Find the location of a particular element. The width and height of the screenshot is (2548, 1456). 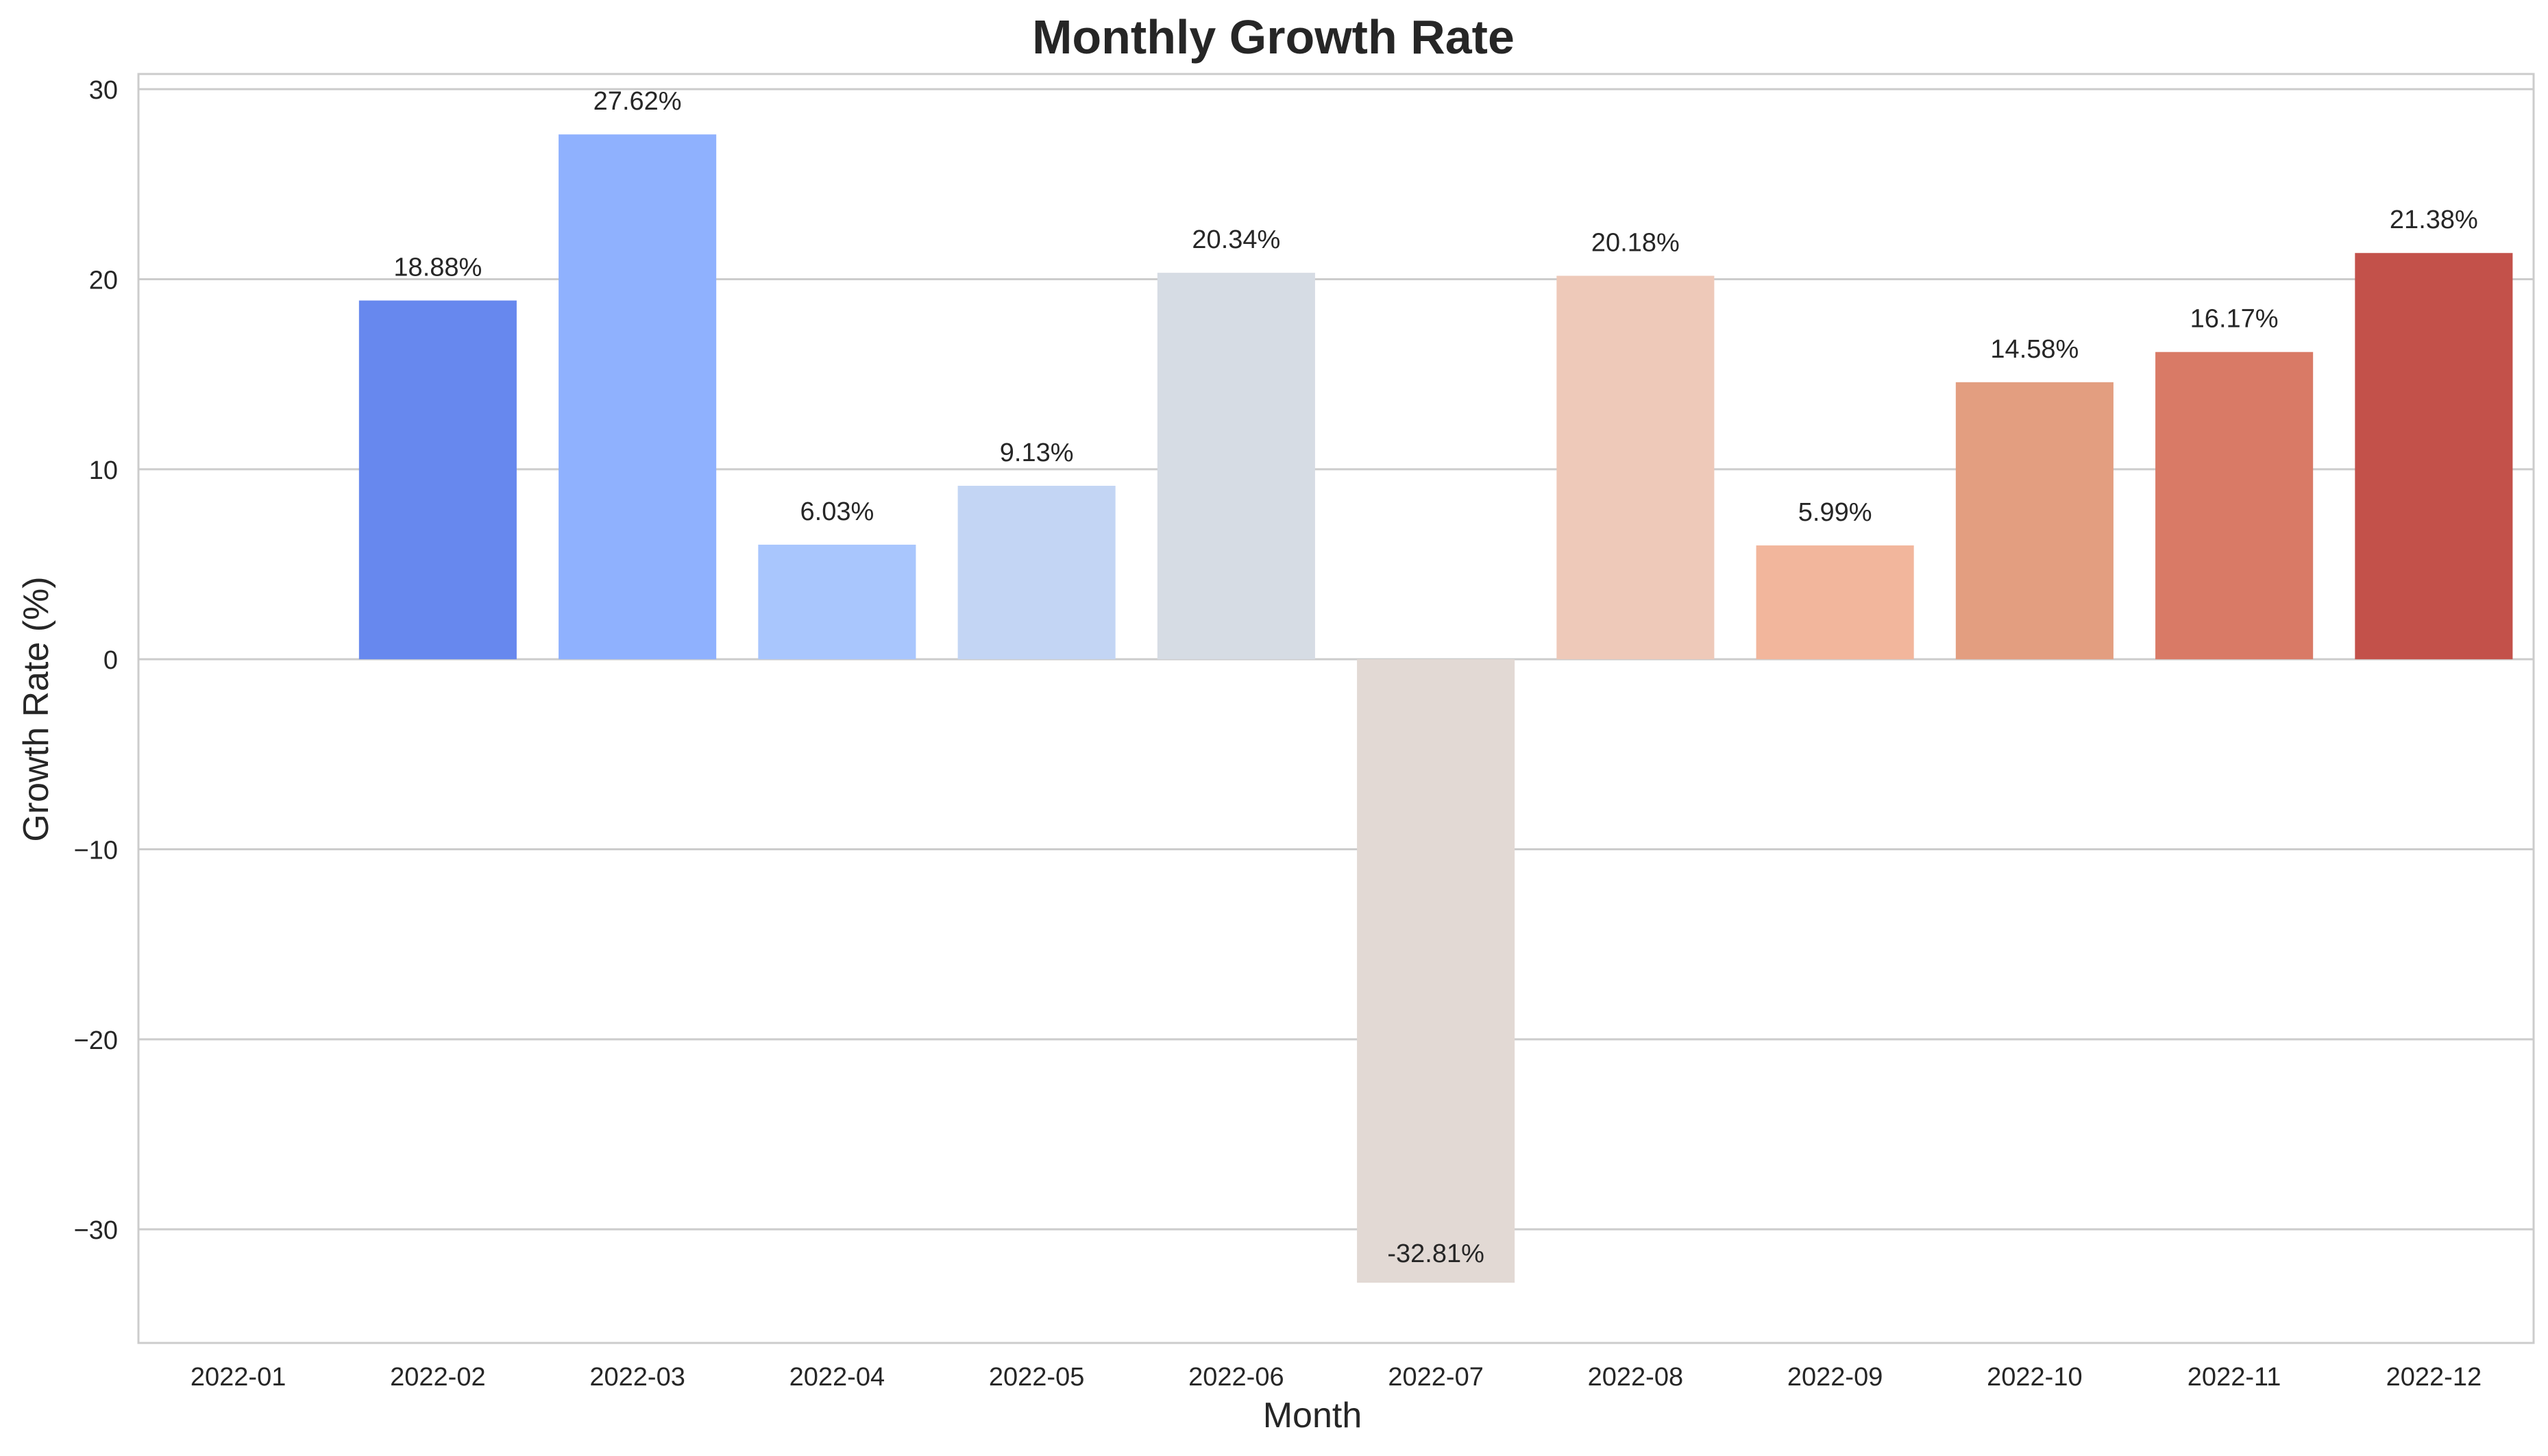

data-label-2022-05: 9.13% is located at coordinates (1037, 453).